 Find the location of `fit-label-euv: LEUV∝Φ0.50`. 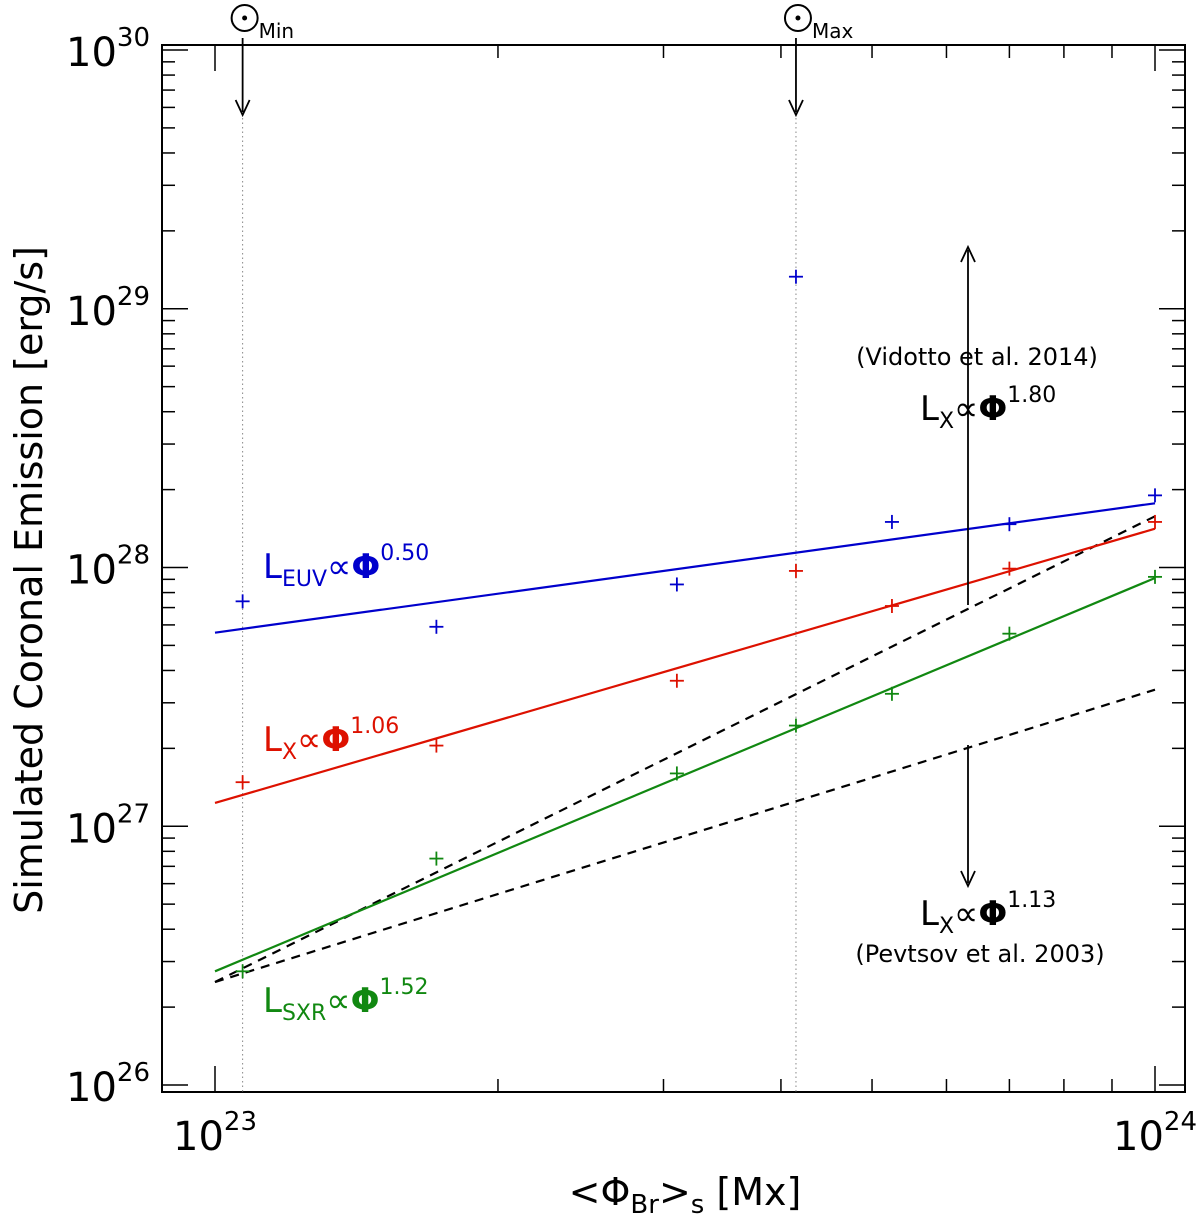

fit-label-euv: LEUV∝Φ0.50 is located at coordinates (346, 566).